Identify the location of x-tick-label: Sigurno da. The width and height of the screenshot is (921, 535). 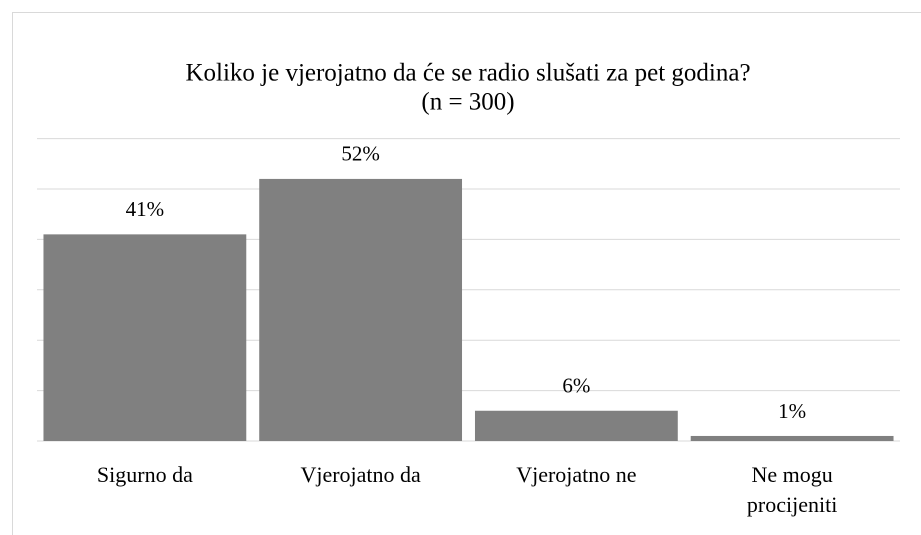
(145, 474).